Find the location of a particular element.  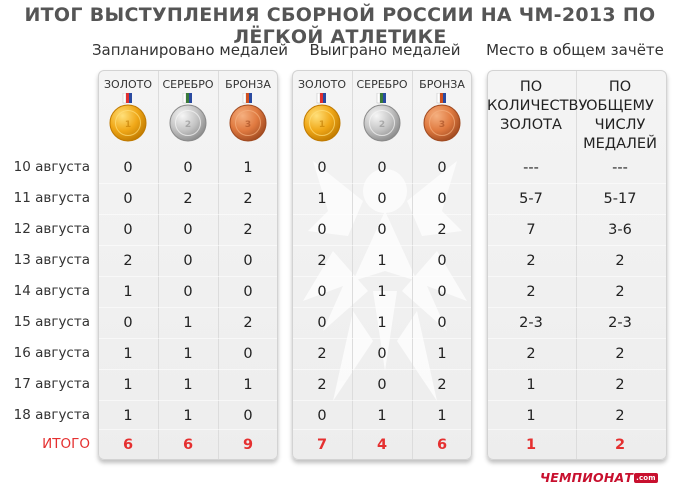

won-cell: 7 is located at coordinates (322, 445).